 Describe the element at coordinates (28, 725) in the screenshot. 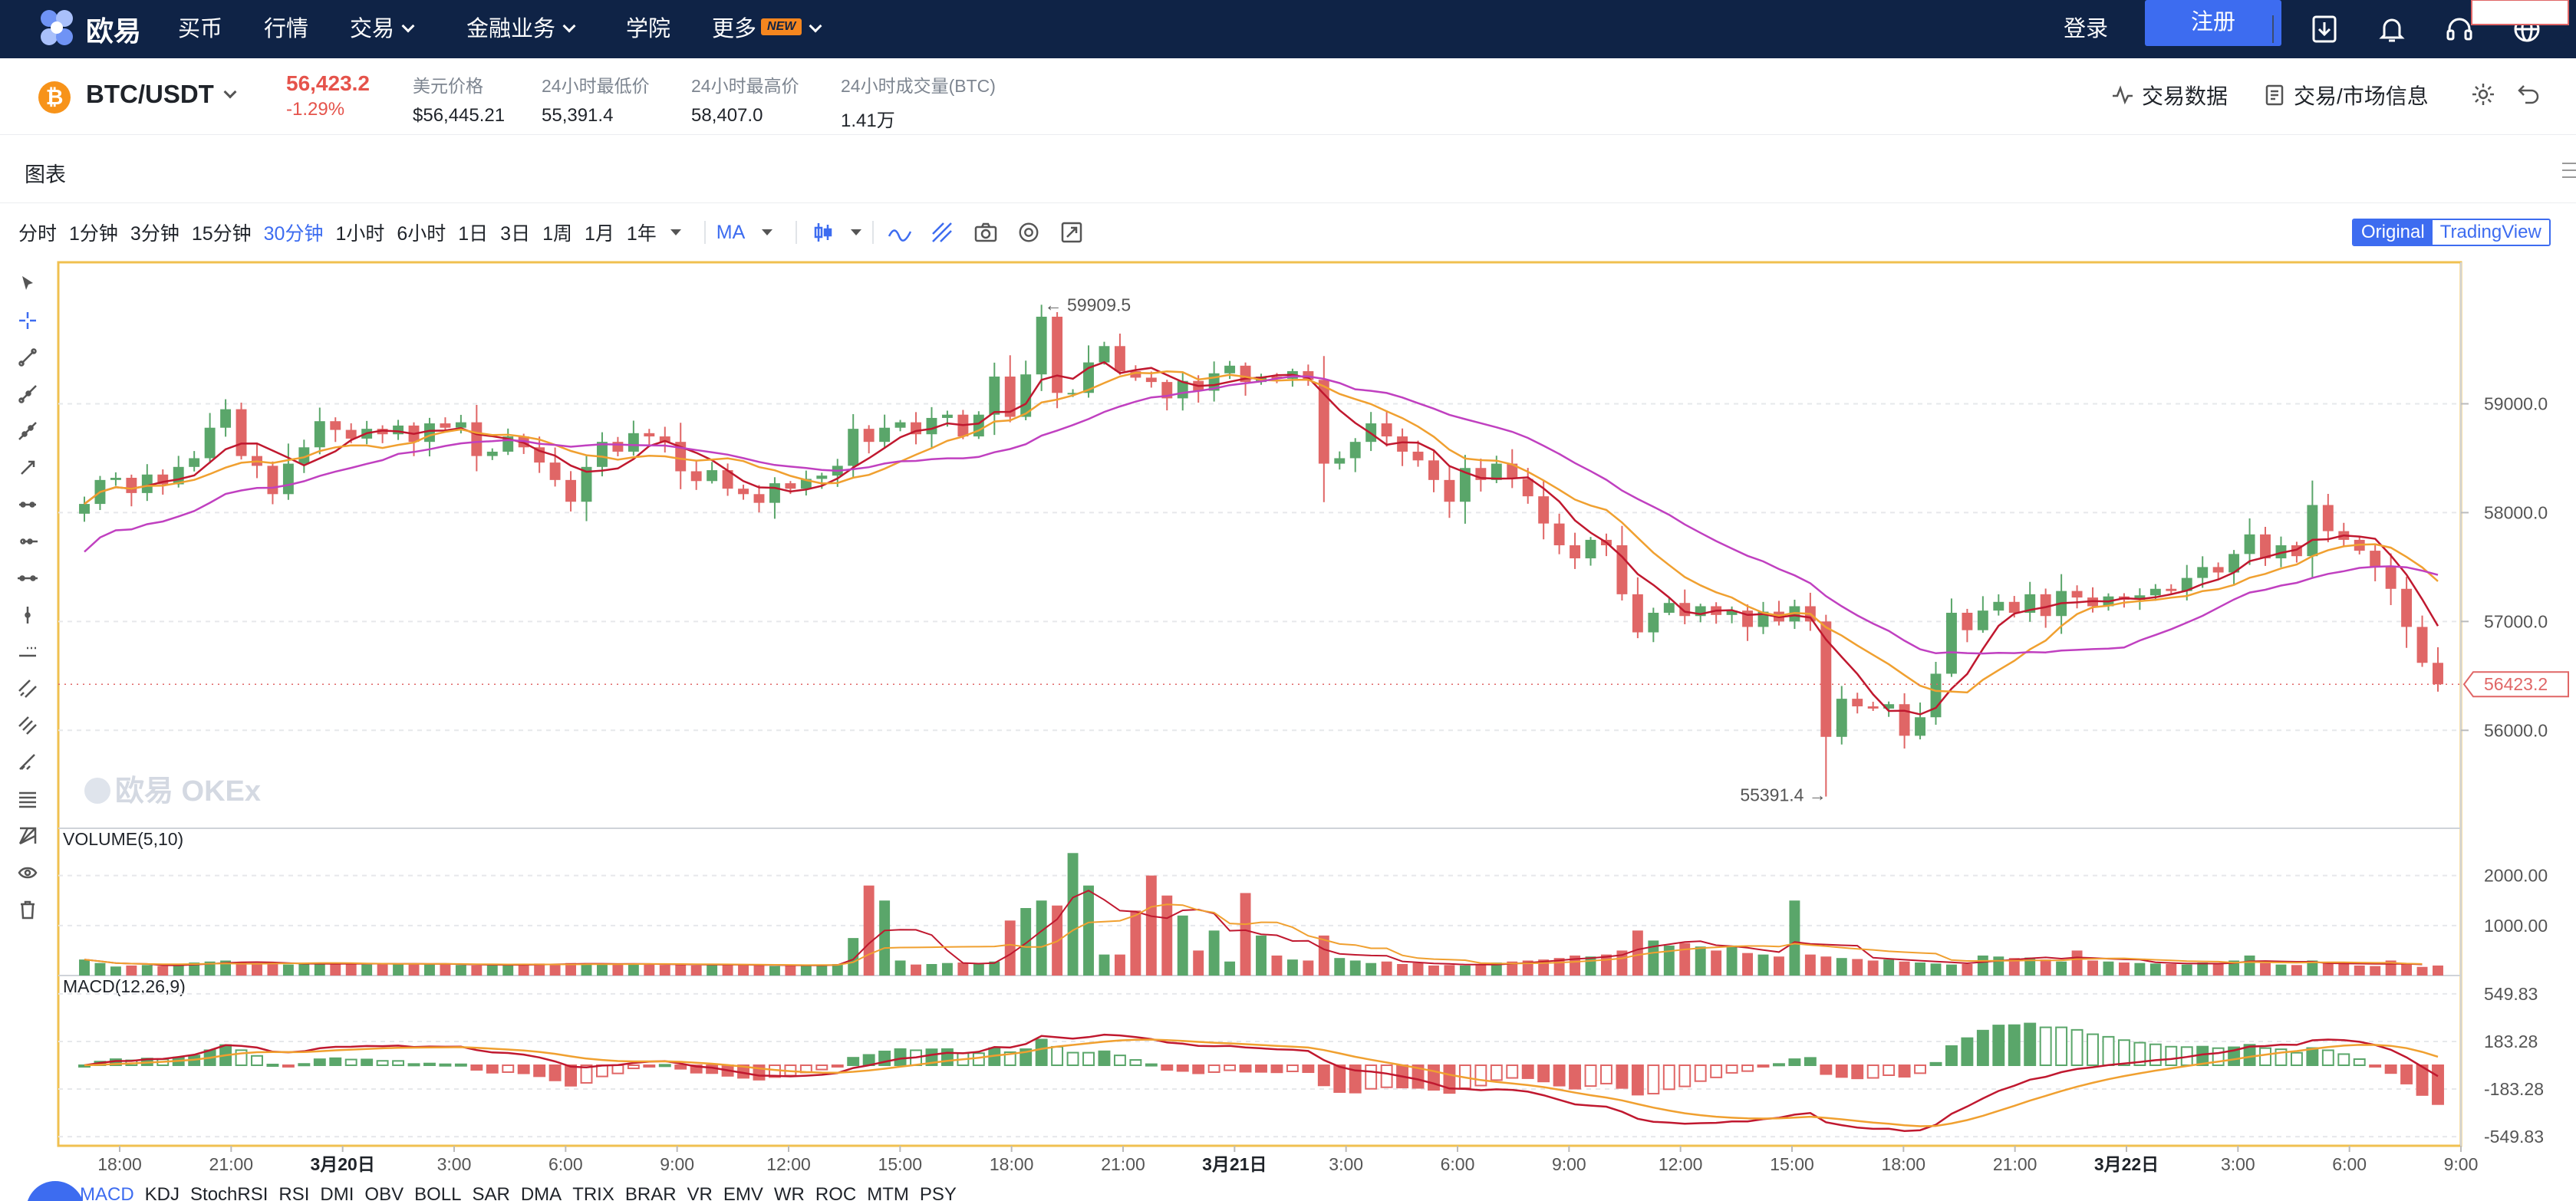

I see `pitchfork-icon` at that location.